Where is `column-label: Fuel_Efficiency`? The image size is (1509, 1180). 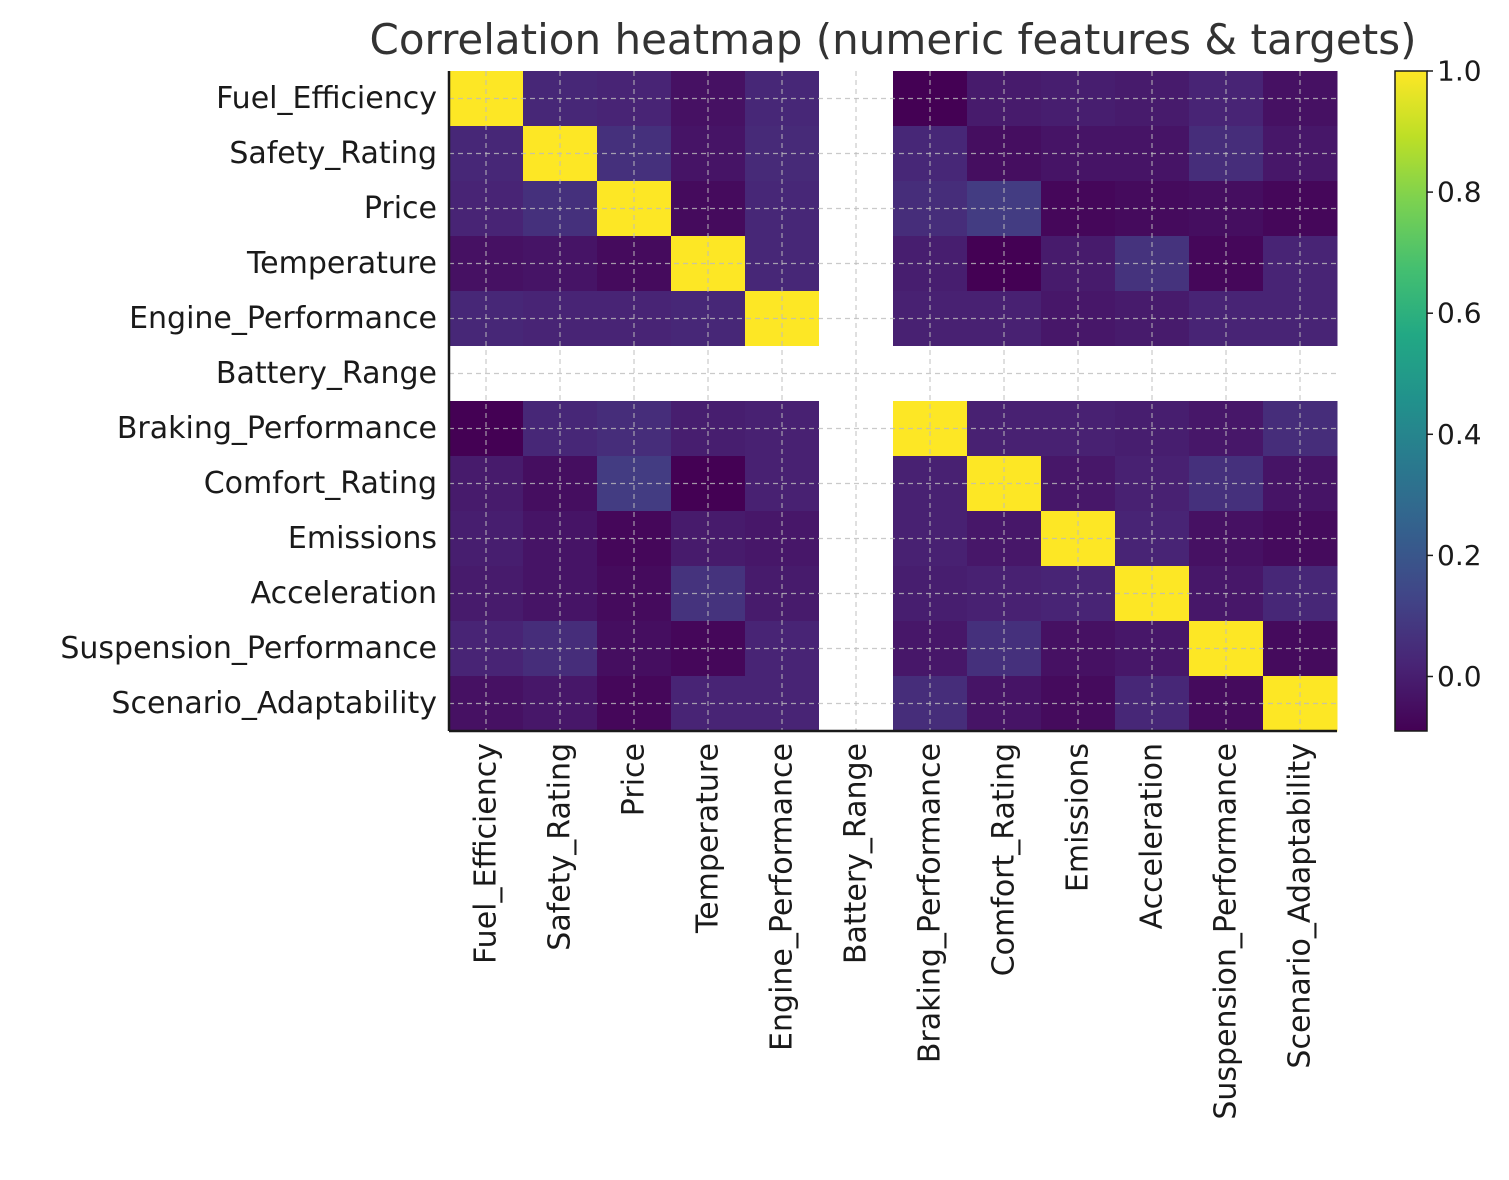
column-label: Fuel_Efficiency is located at coordinates (486, 853).